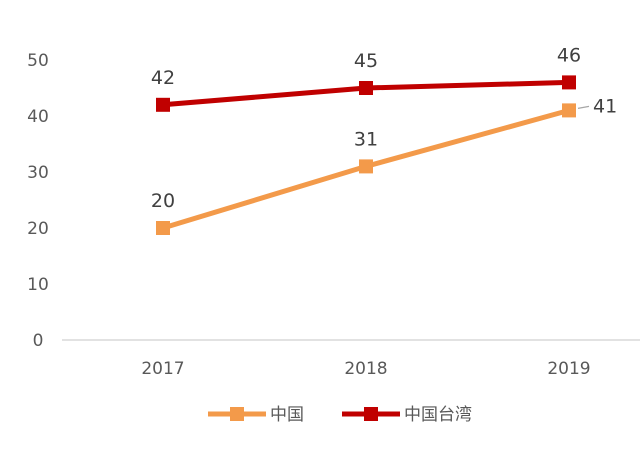 This screenshot has height=457, width=641. Describe the element at coordinates (256, 415) in the screenshot. I see `legend-item: 中国` at that location.